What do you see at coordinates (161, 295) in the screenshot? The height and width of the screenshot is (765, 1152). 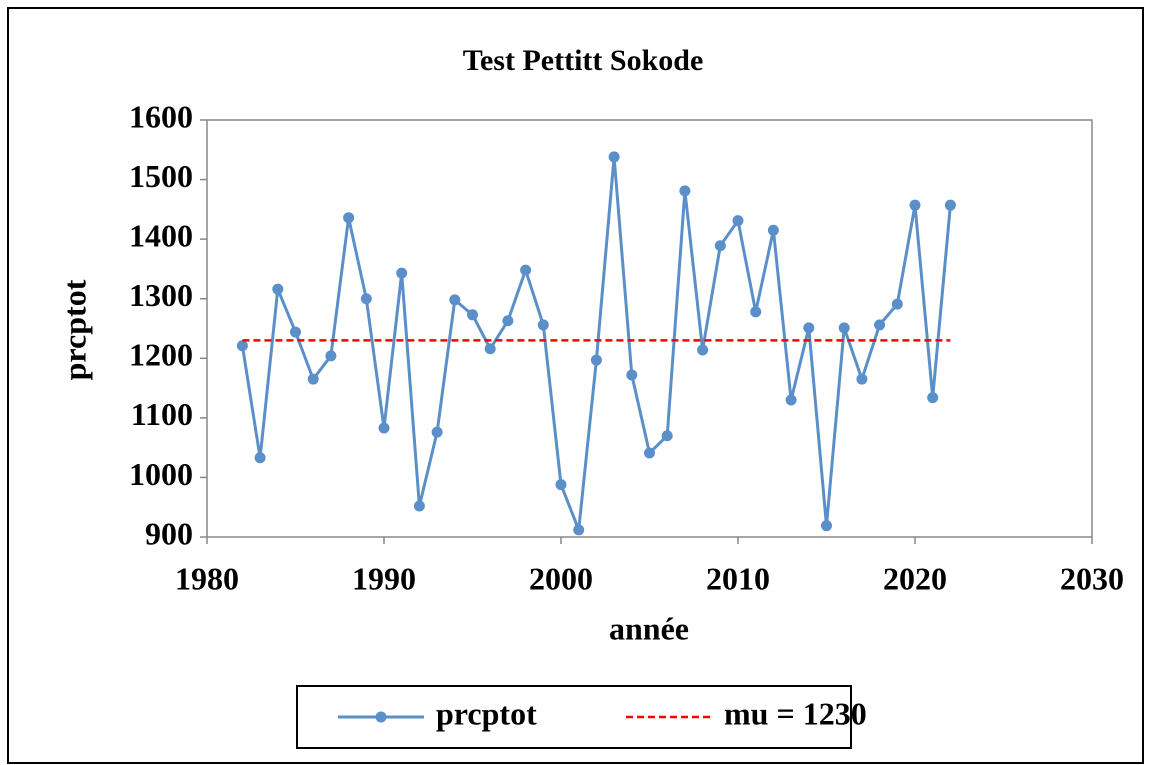 I see `y-tick-label: 1300` at bounding box center [161, 295].